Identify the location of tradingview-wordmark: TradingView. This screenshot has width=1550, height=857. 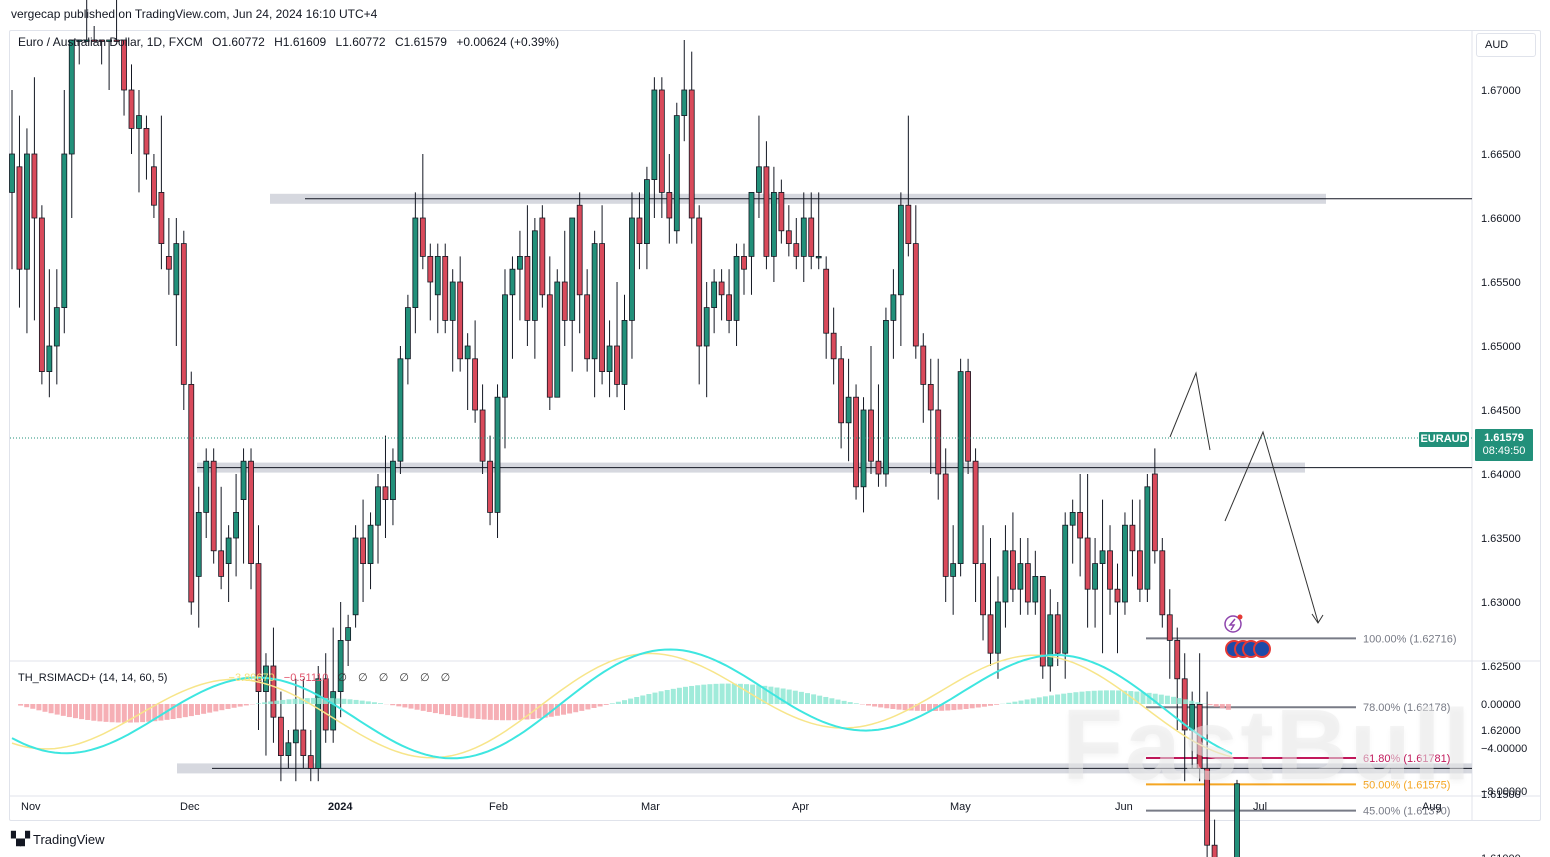
(69, 839).